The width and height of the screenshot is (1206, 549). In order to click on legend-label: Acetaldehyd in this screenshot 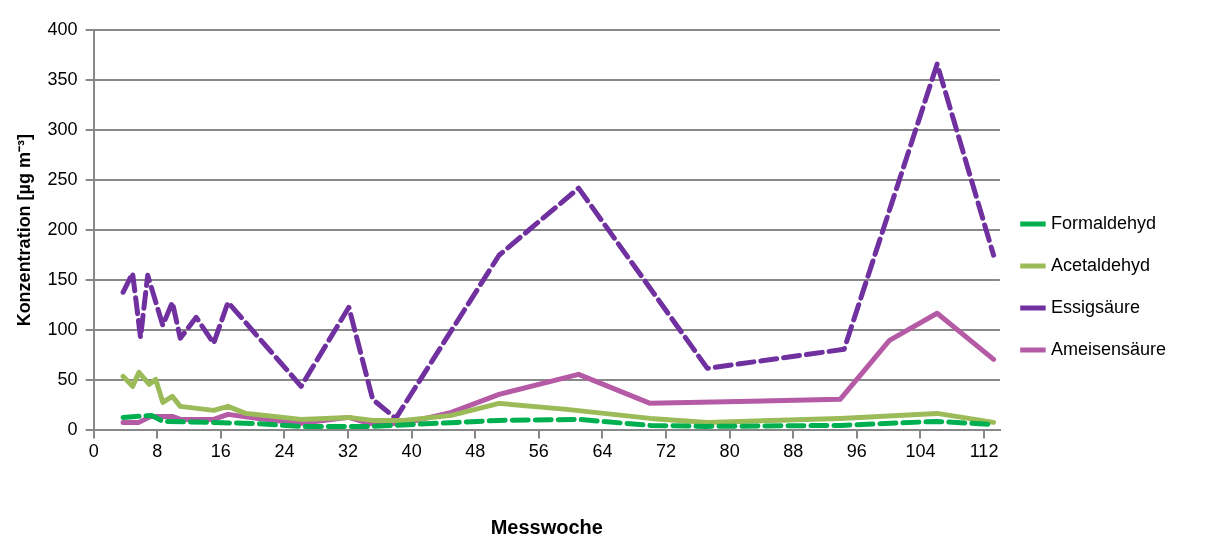, I will do `click(1100, 264)`.